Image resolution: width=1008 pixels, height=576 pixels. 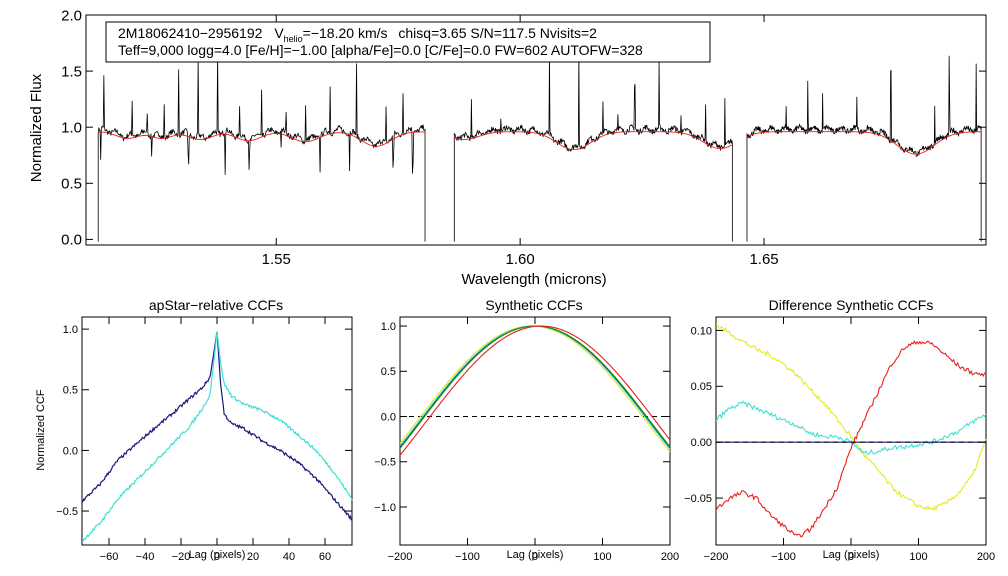 What do you see at coordinates (279, 33) in the screenshot?
I see `vhelio-symbol: V` at bounding box center [279, 33].